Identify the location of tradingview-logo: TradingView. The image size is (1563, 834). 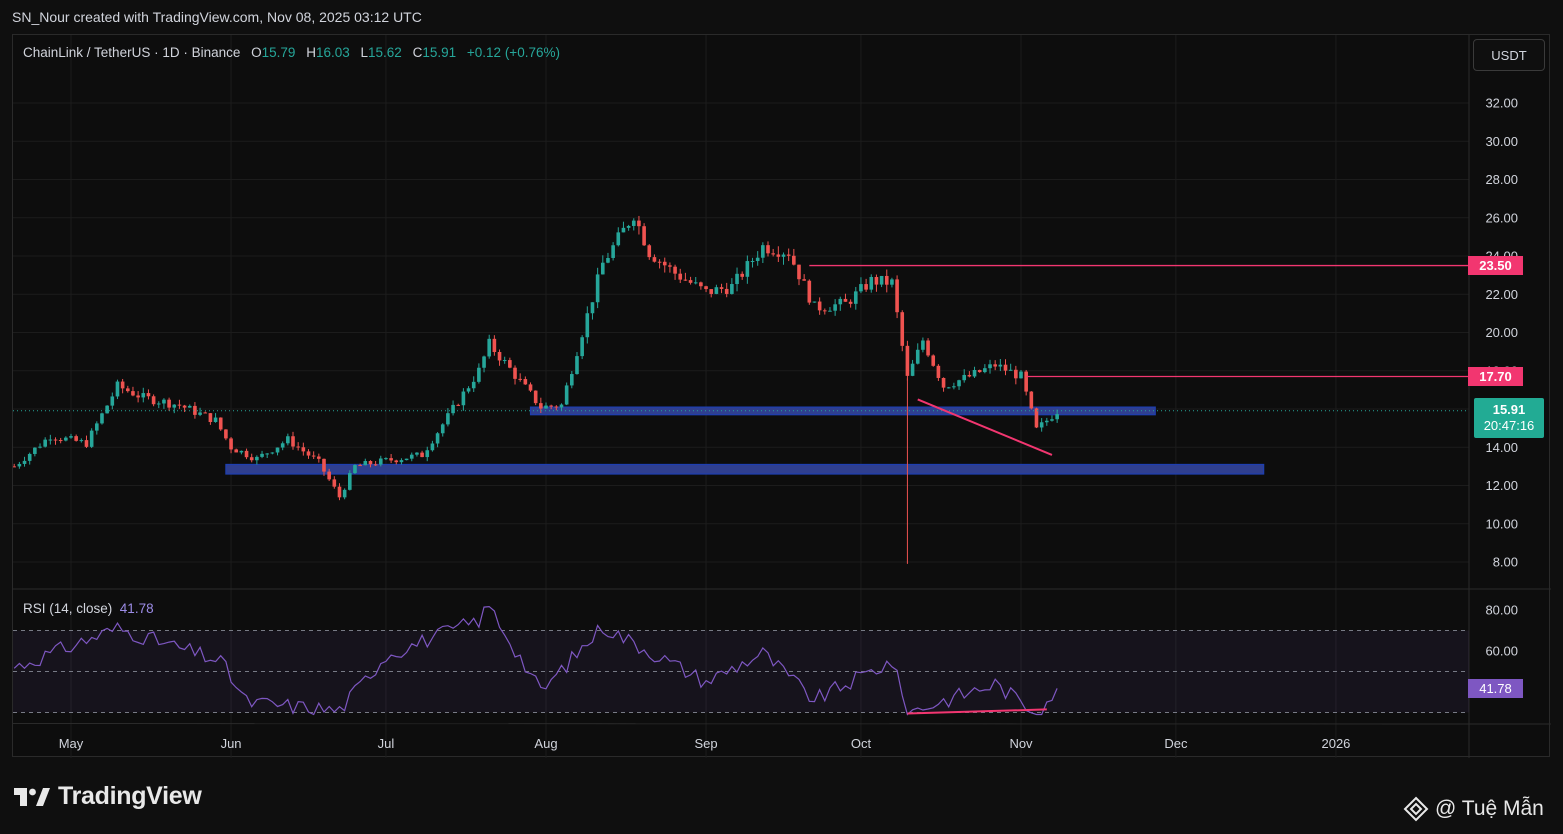
(108, 796).